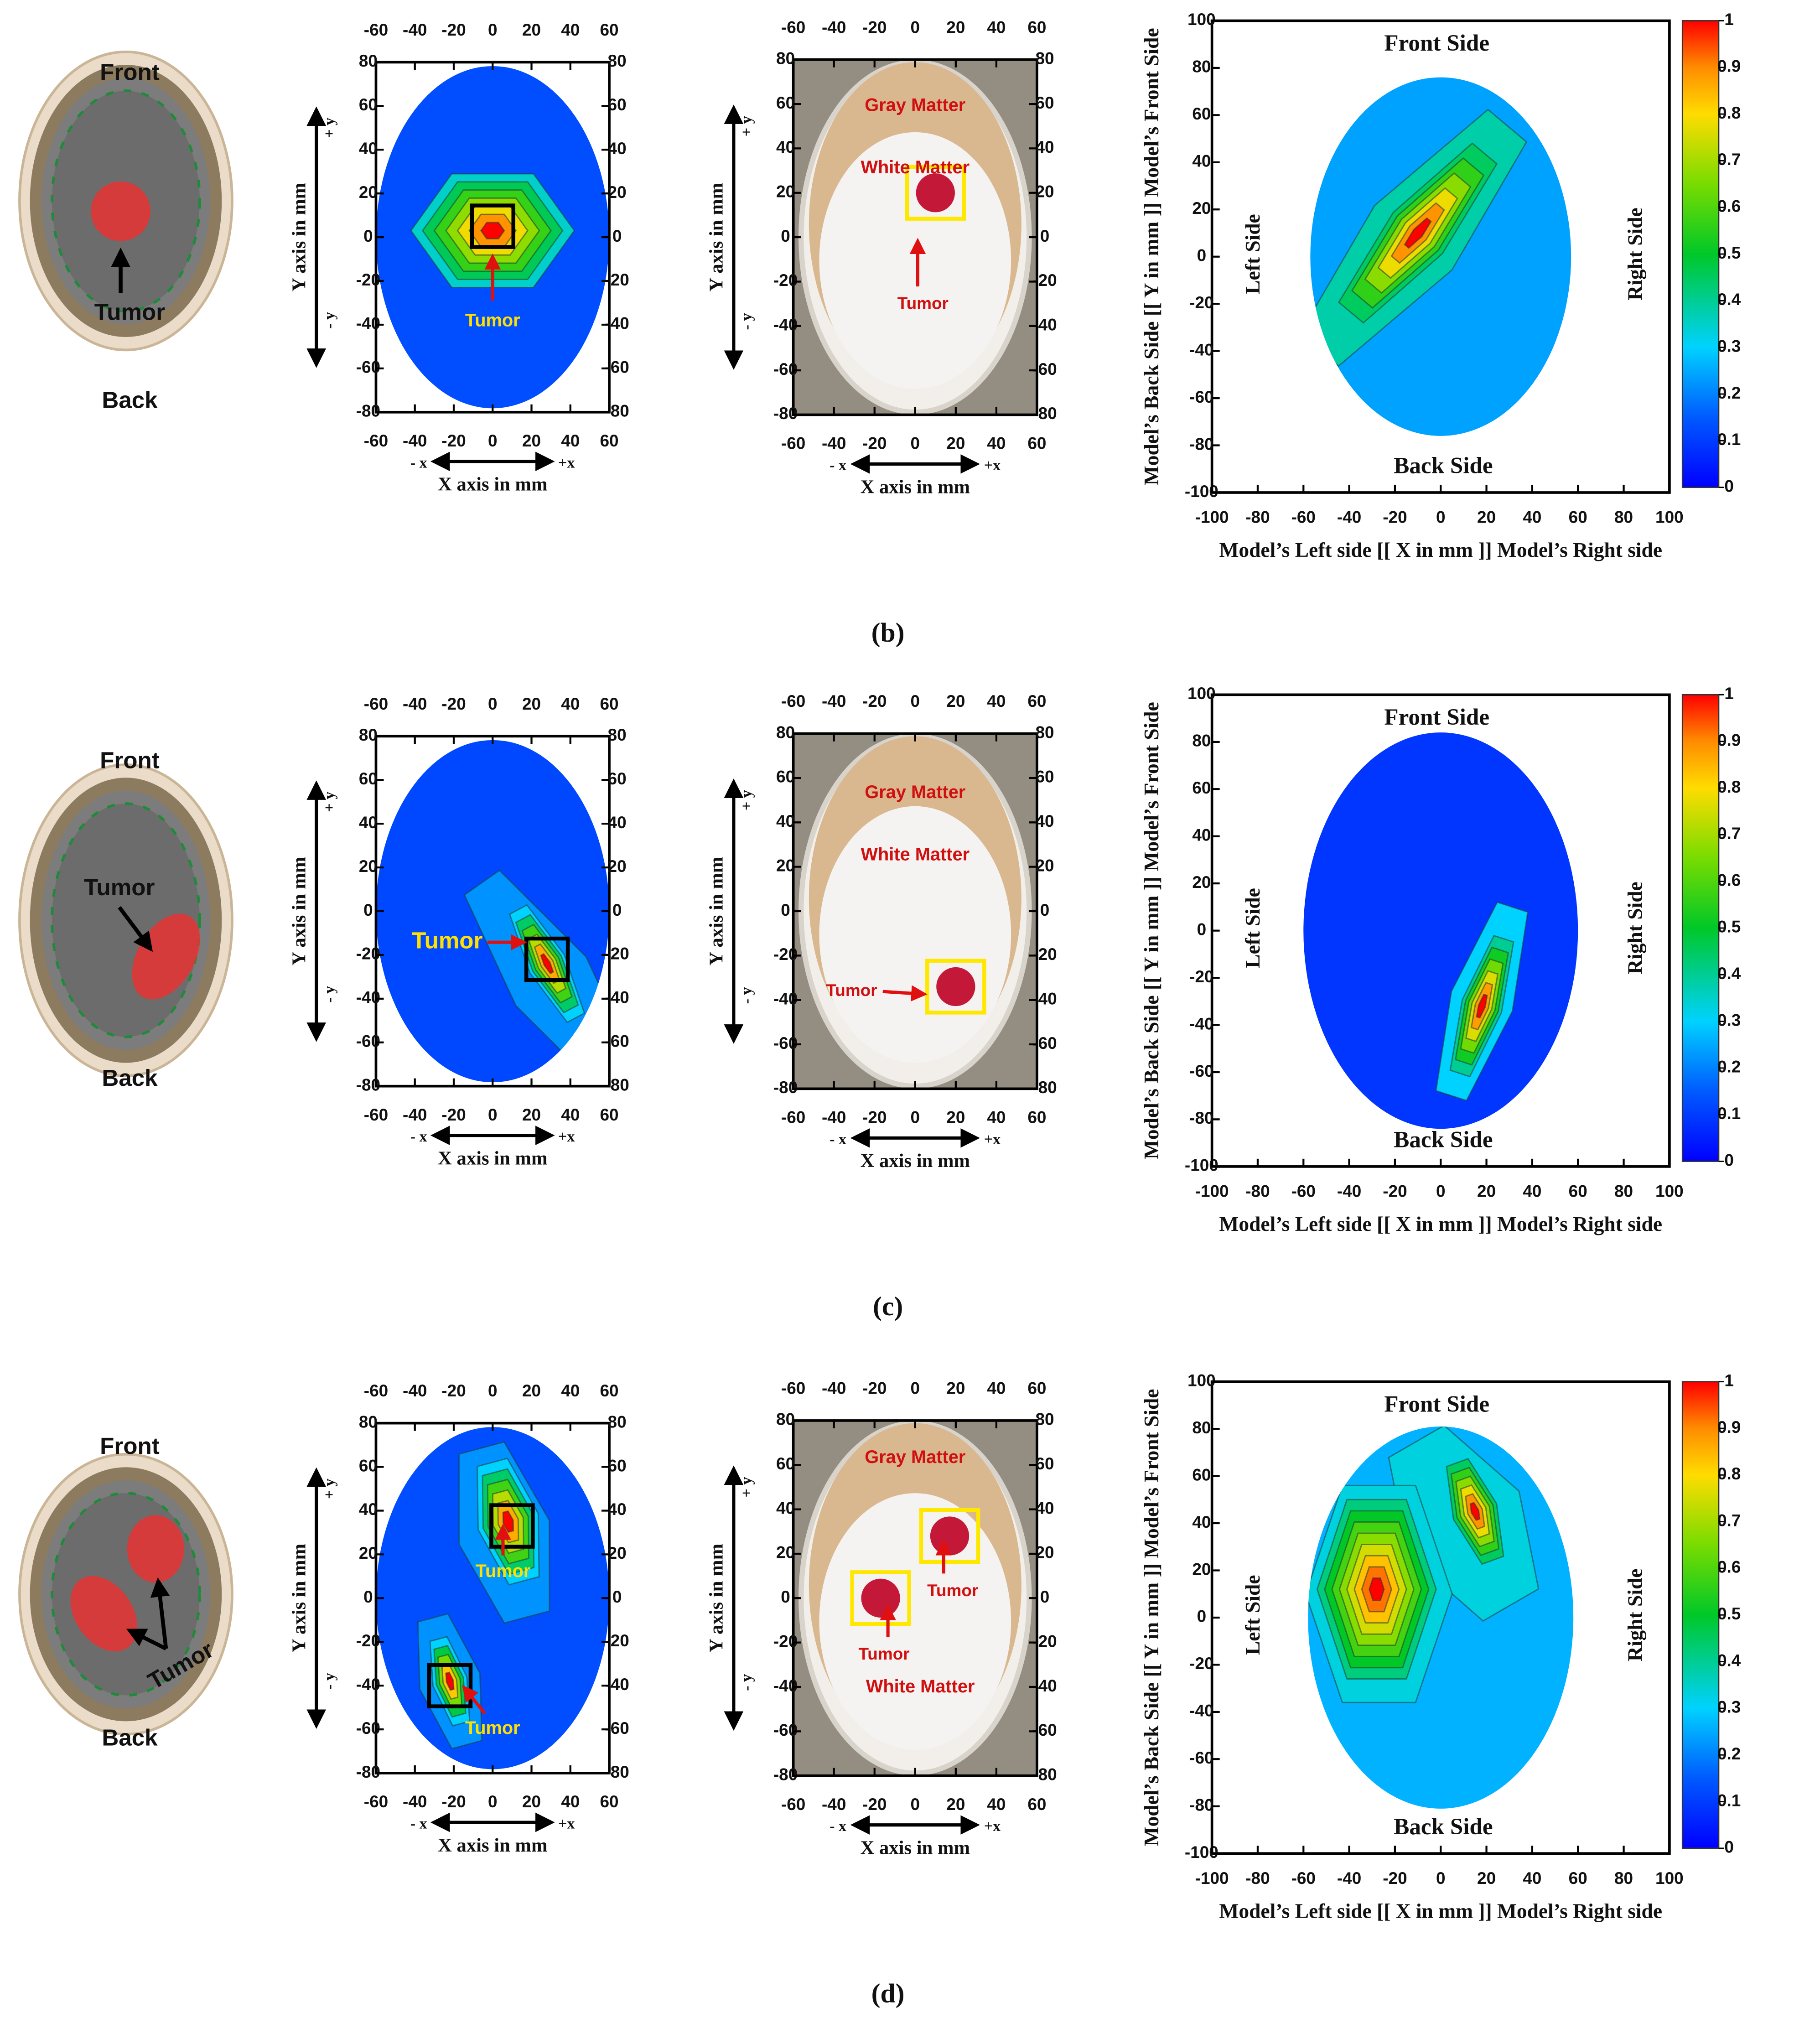 The width and height of the screenshot is (1794, 2044). Describe the element at coordinates (1634, 254) in the screenshot. I see `label: Right Side` at that location.